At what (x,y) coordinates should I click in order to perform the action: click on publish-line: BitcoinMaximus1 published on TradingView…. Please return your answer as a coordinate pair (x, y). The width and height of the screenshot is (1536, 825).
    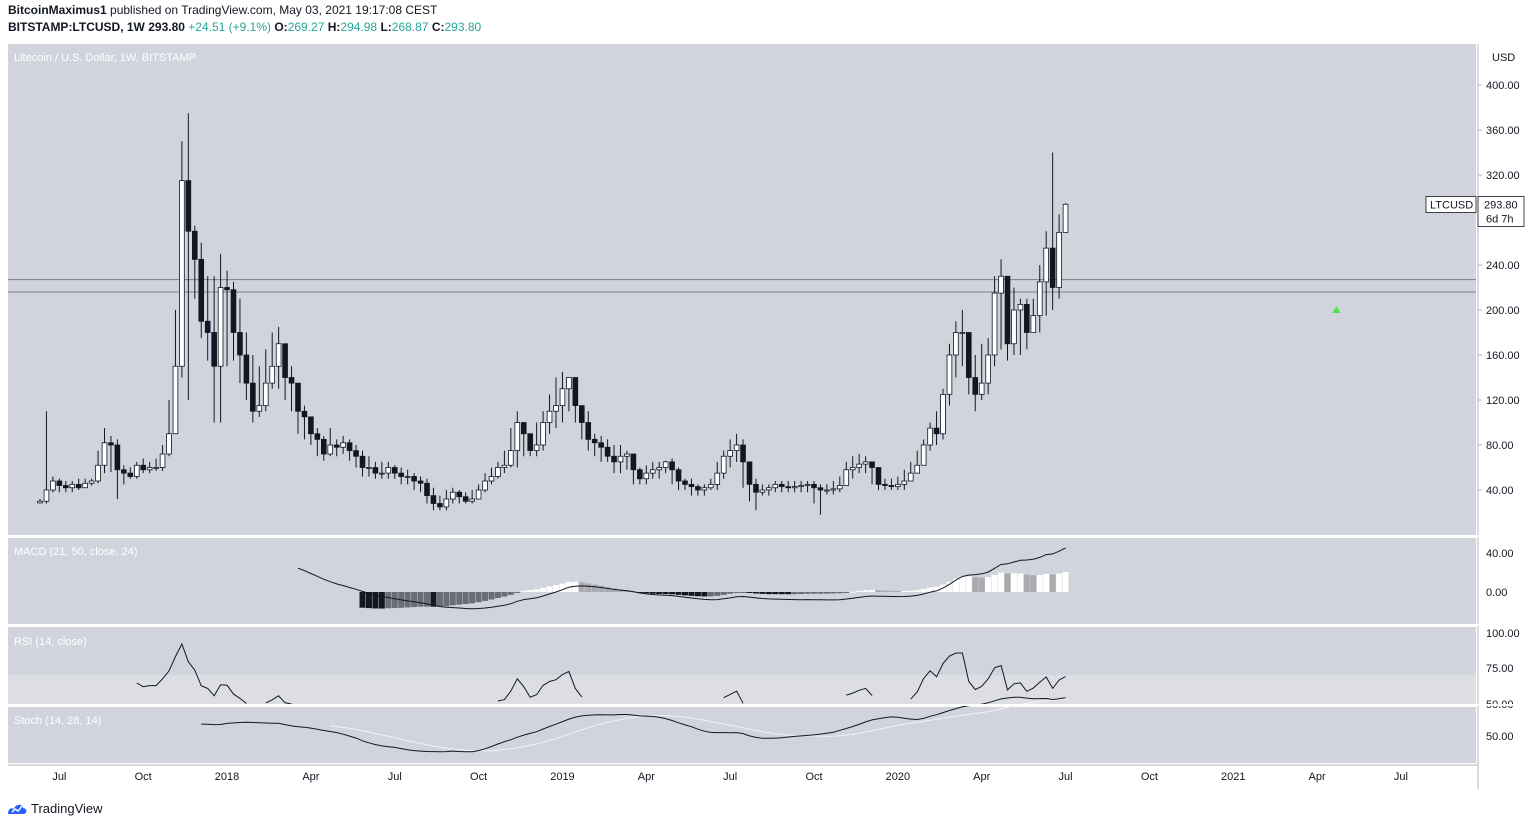
    Looking at the image, I should click on (222, 10).